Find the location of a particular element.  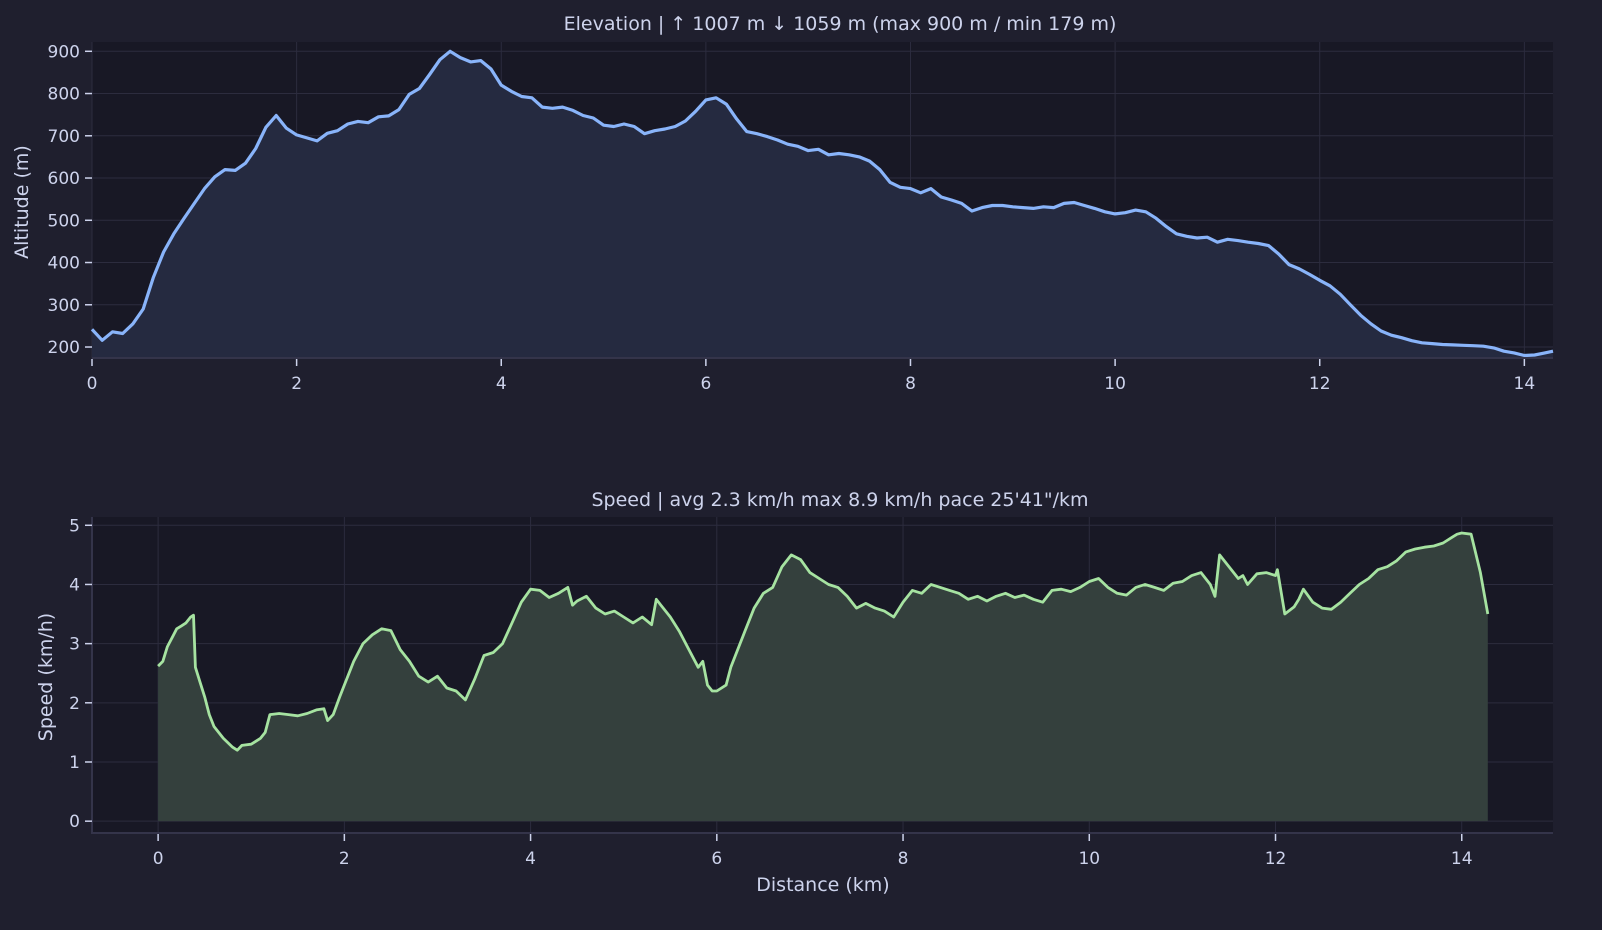

speed-x-label: Distance (km) is located at coordinates (822, 885).